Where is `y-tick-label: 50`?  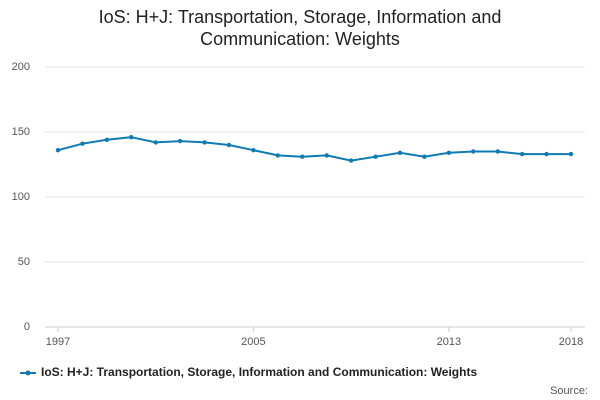 y-tick-label: 50 is located at coordinates (24, 262).